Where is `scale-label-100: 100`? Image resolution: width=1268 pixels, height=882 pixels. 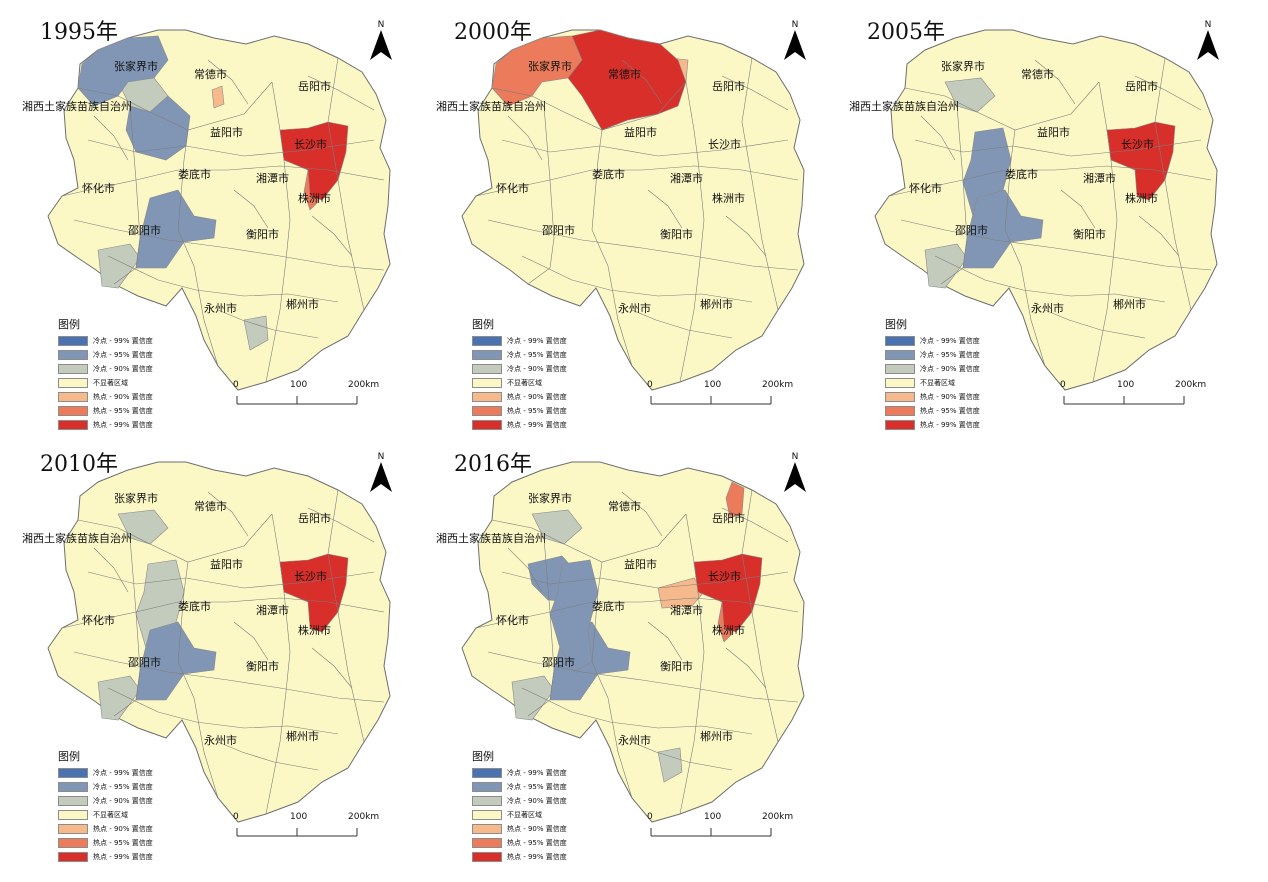 scale-label-100: 100 is located at coordinates (299, 817).